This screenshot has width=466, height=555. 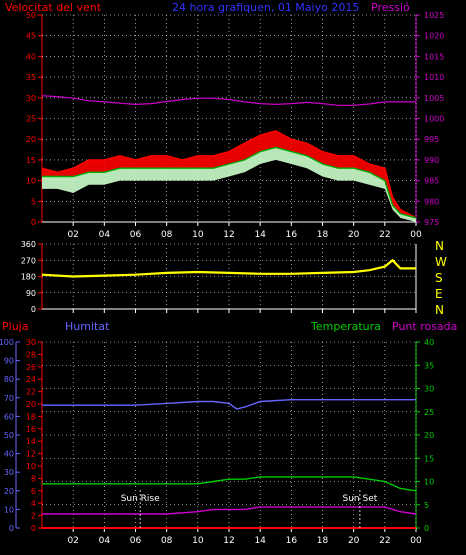 I want to click on temperature-y-tick-label: 35, so click(x=429, y=365).